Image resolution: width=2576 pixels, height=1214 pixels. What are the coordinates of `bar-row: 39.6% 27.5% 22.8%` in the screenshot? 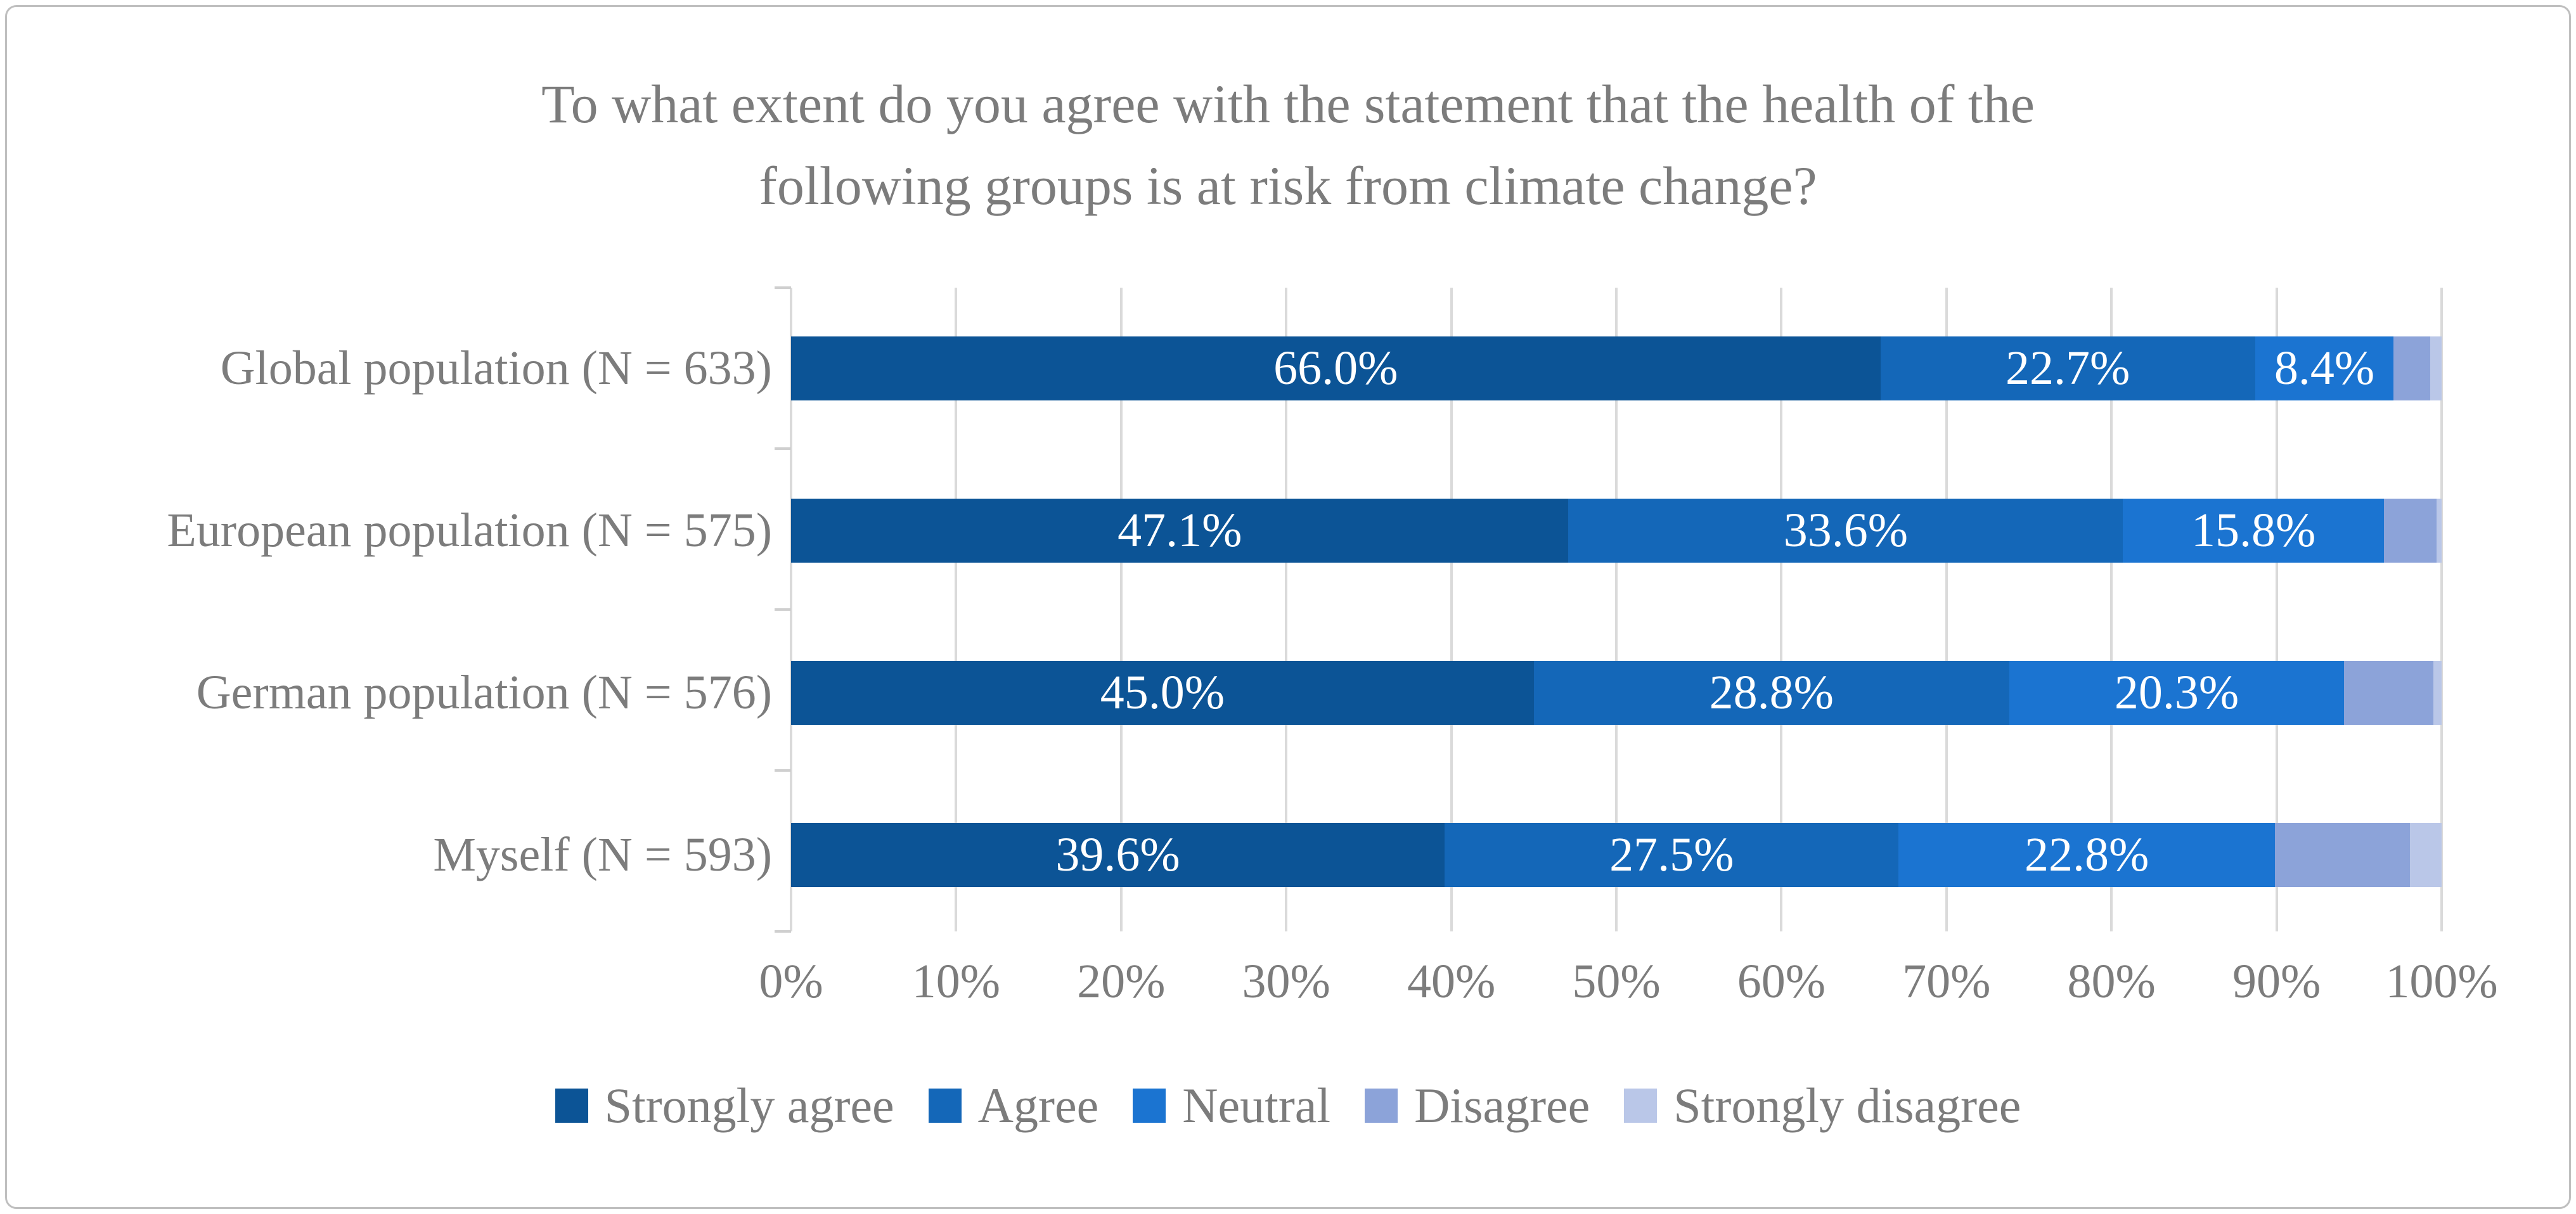 It's located at (1617, 855).